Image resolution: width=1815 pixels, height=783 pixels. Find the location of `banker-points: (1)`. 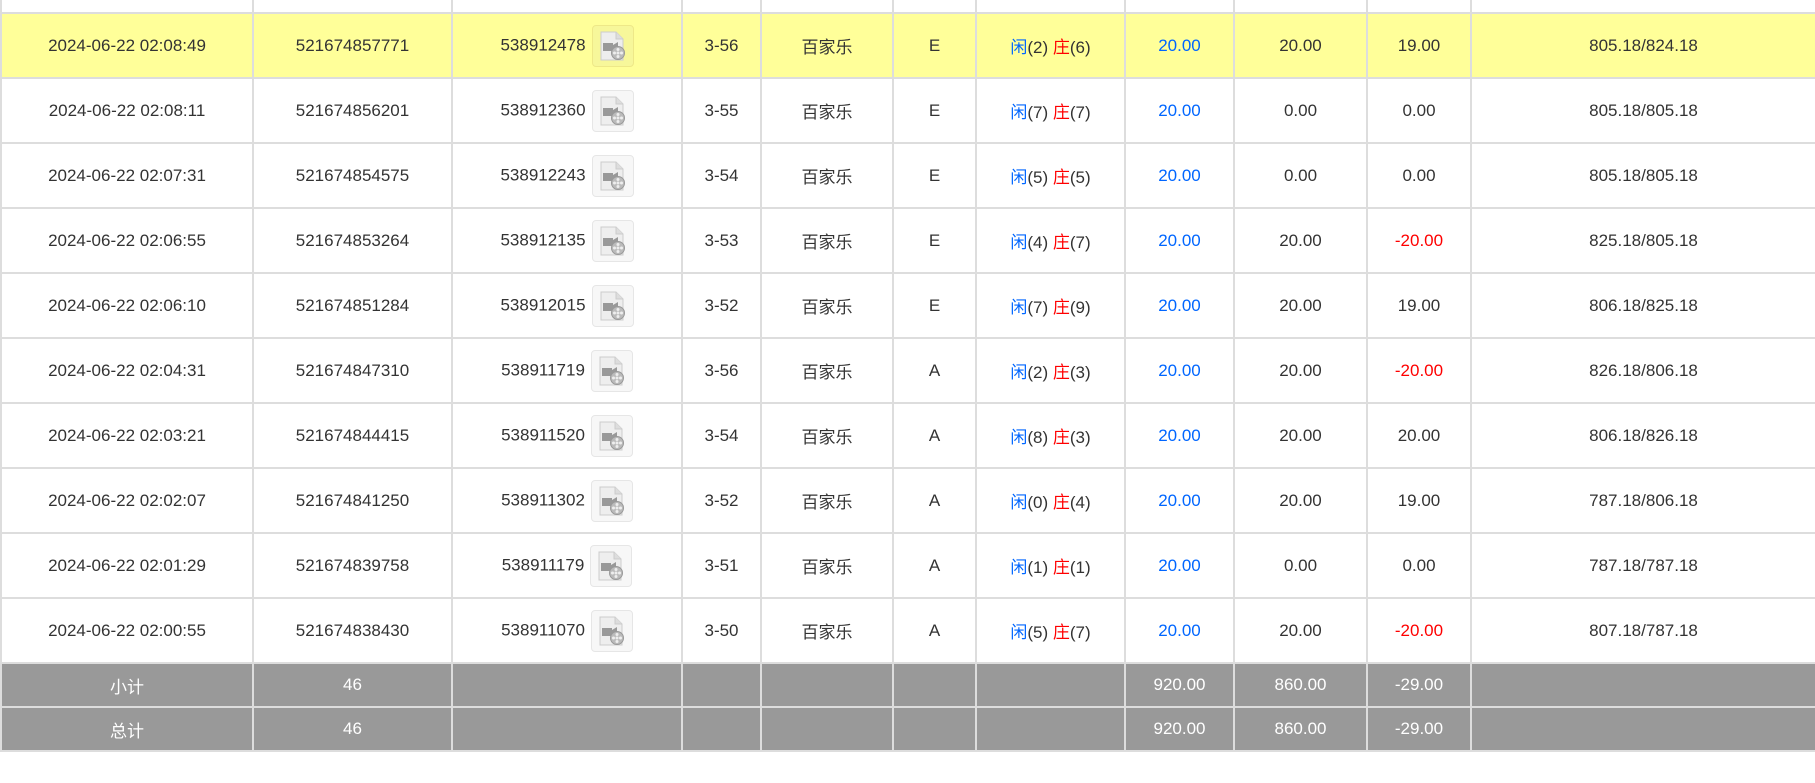

banker-points: (1) is located at coordinates (1080, 567).